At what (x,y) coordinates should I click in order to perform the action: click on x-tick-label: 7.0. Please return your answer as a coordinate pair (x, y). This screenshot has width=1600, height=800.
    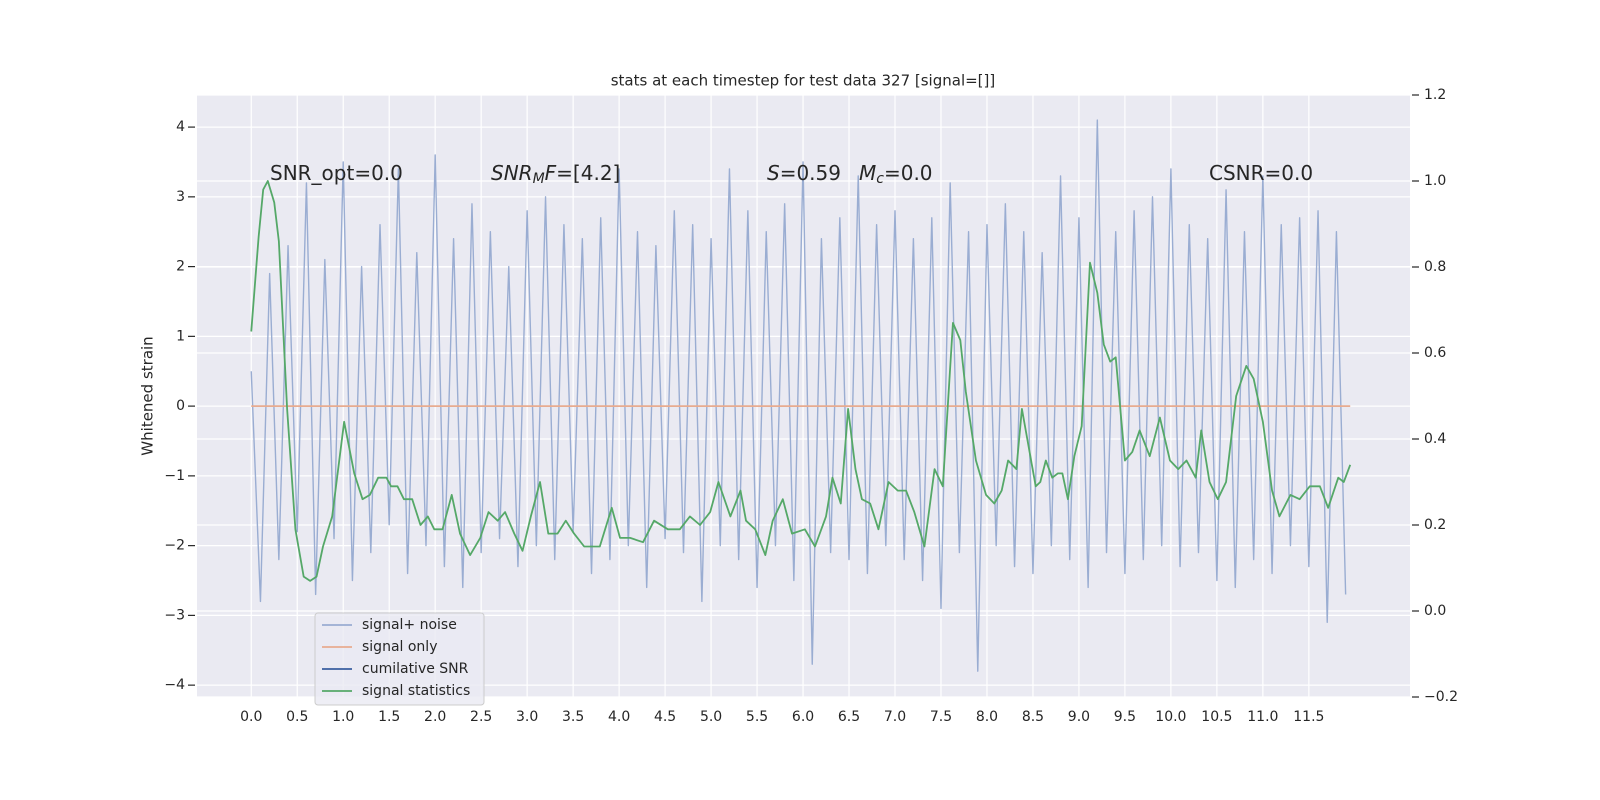
    Looking at the image, I should click on (895, 717).